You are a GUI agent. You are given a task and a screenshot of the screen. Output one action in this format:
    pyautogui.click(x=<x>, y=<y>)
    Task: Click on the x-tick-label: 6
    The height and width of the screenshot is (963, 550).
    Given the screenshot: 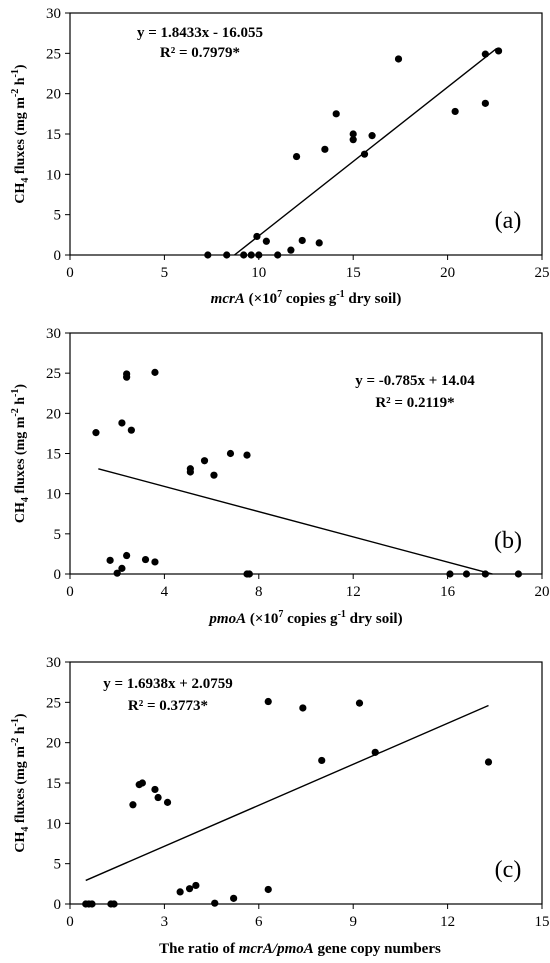 What is the action you would take?
    pyautogui.click(x=259, y=922)
    